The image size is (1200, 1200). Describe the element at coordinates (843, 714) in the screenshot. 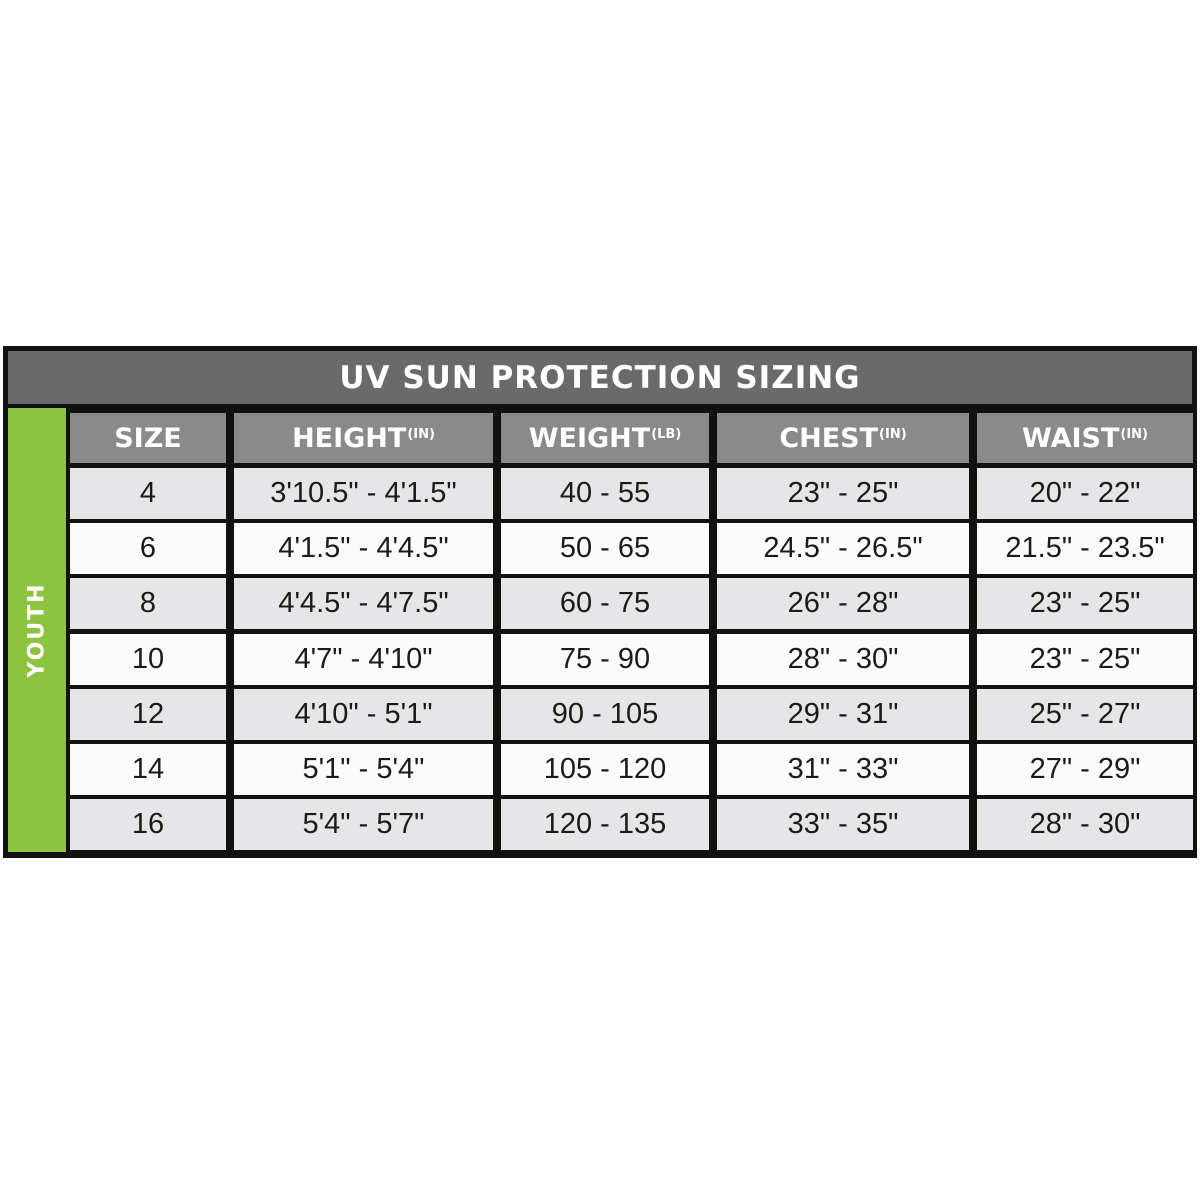

I see `table-cell-chest: 29" - 31"` at that location.